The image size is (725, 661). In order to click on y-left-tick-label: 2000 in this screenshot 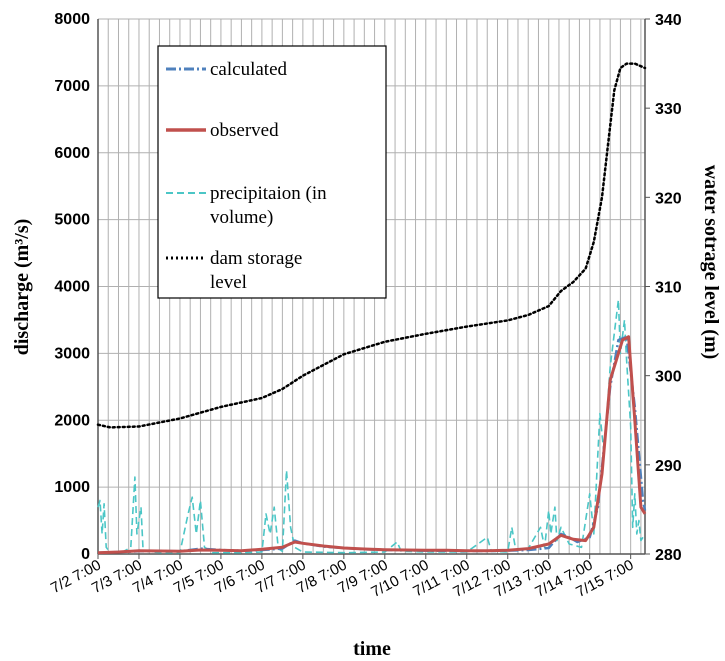, I will do `click(72, 420)`.